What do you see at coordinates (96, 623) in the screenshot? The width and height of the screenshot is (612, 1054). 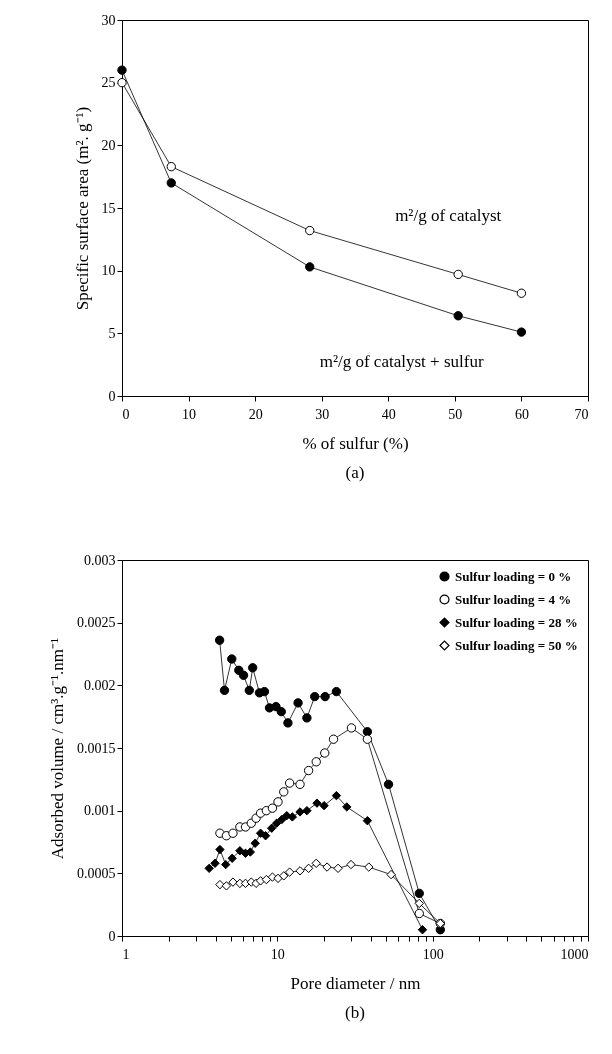 I see `y-tick-label: 0.0025` at bounding box center [96, 623].